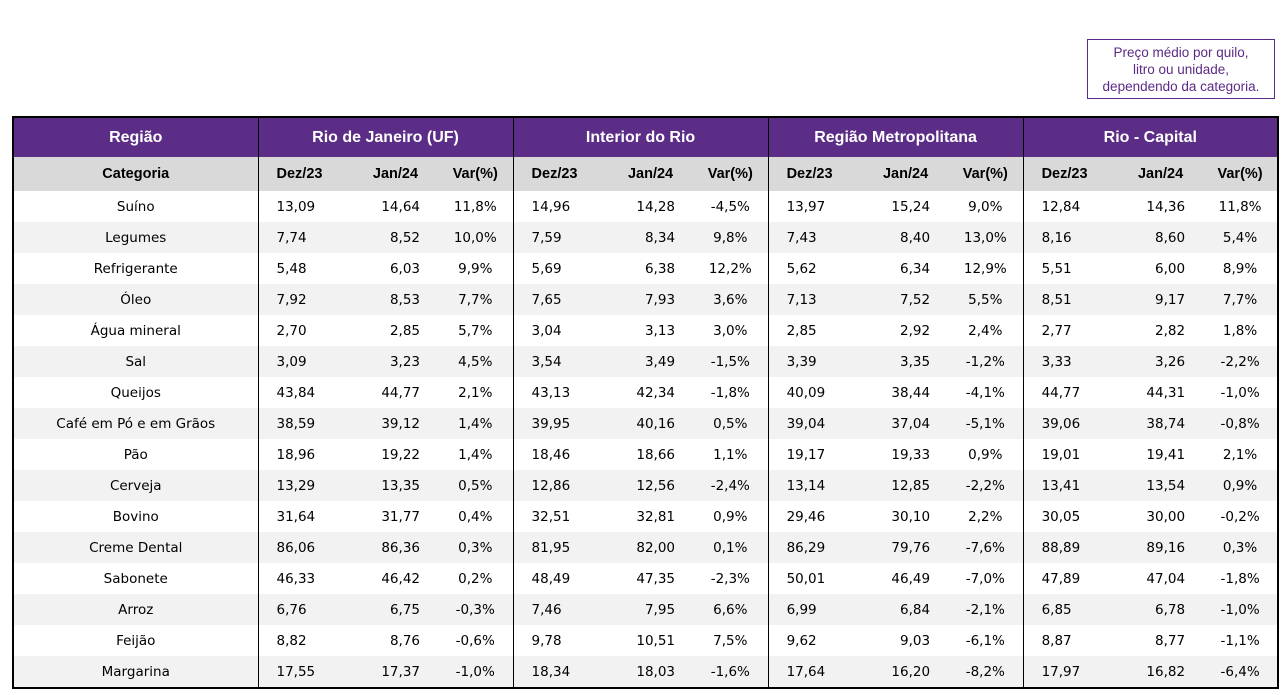 This screenshot has width=1285, height=695. What do you see at coordinates (1166, 392) in the screenshot?
I see `value-cell: 44,31` at bounding box center [1166, 392].